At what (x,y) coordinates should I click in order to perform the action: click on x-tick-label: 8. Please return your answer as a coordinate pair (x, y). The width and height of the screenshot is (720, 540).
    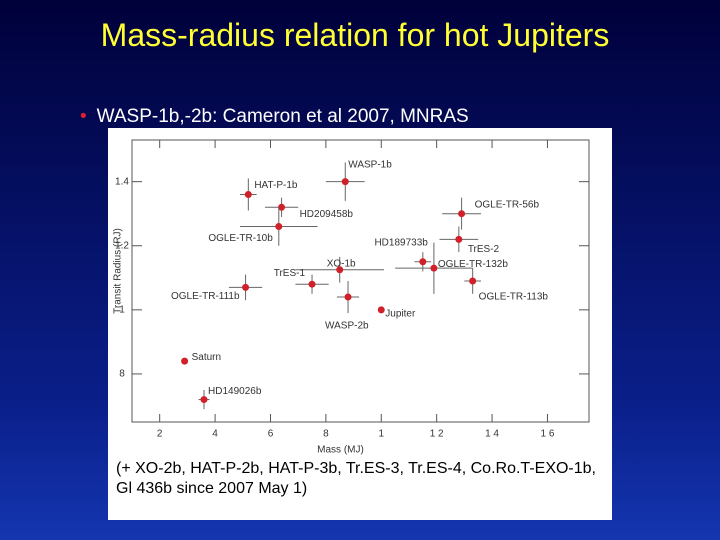
    Looking at the image, I should click on (326, 434).